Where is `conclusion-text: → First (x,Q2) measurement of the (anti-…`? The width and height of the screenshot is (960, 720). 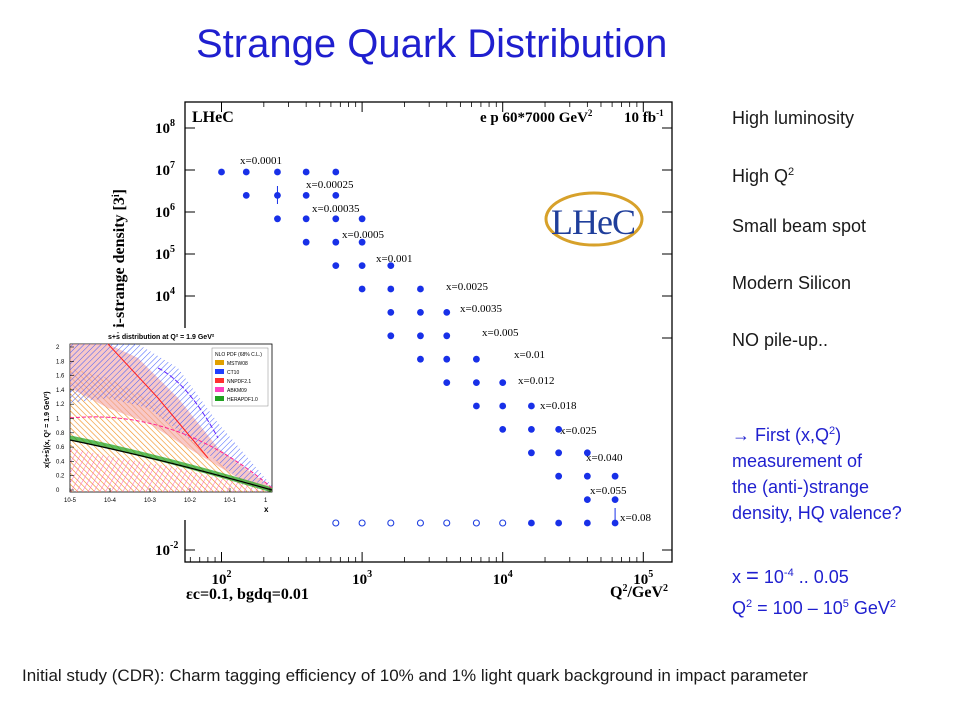 conclusion-text: → First (x,Q2) measurement of the (anti-… is located at coordinates (817, 472).